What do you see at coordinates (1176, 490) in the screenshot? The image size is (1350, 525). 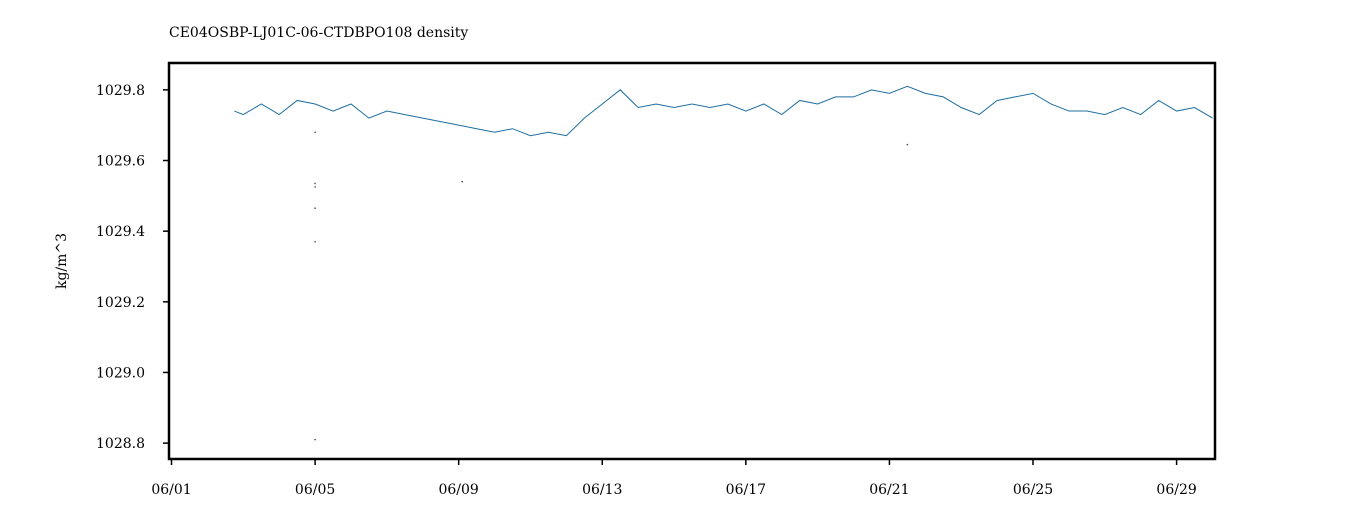 I see `x-tick-label: 06/29` at bounding box center [1176, 490].